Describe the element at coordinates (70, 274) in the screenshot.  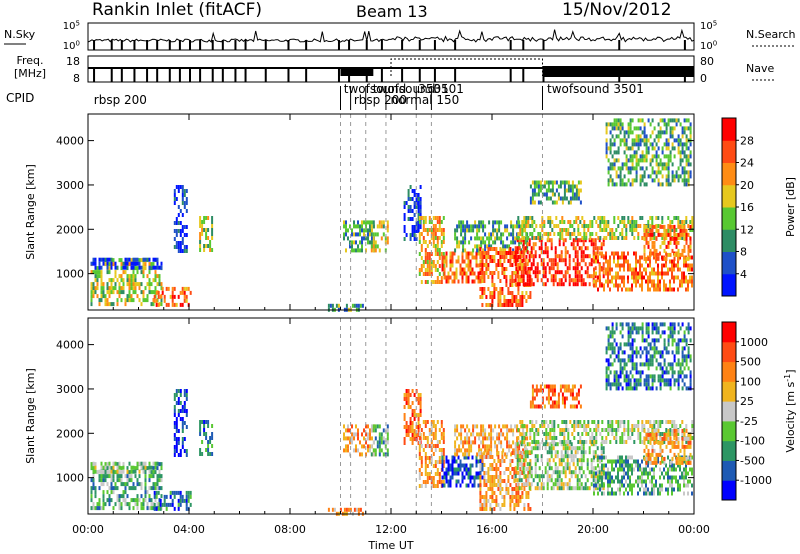
I see `power-ytick-label: 1000` at that location.